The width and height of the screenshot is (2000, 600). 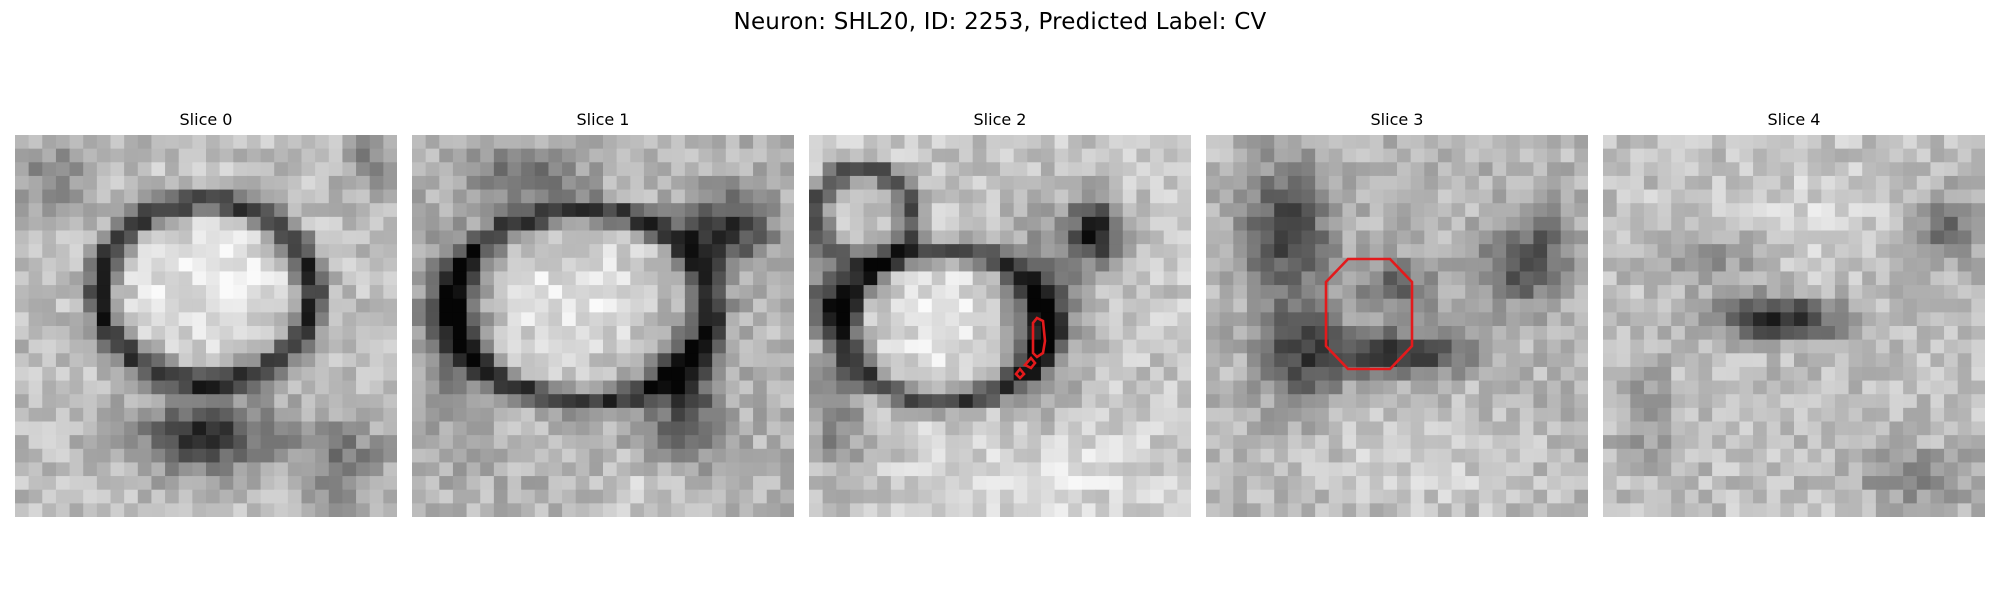 What do you see at coordinates (1000, 119) in the screenshot?
I see `slice-title-2: Slice 2` at bounding box center [1000, 119].